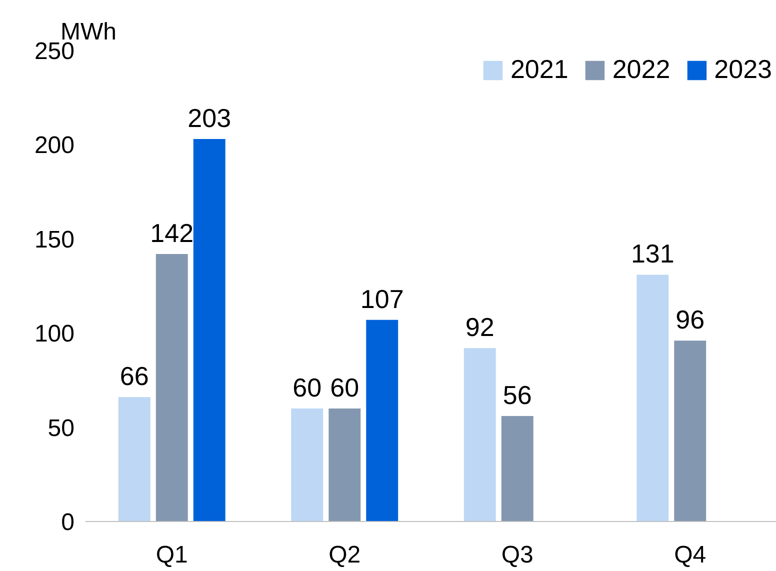  I want to click on y-tick-label: 0, so click(68, 522).